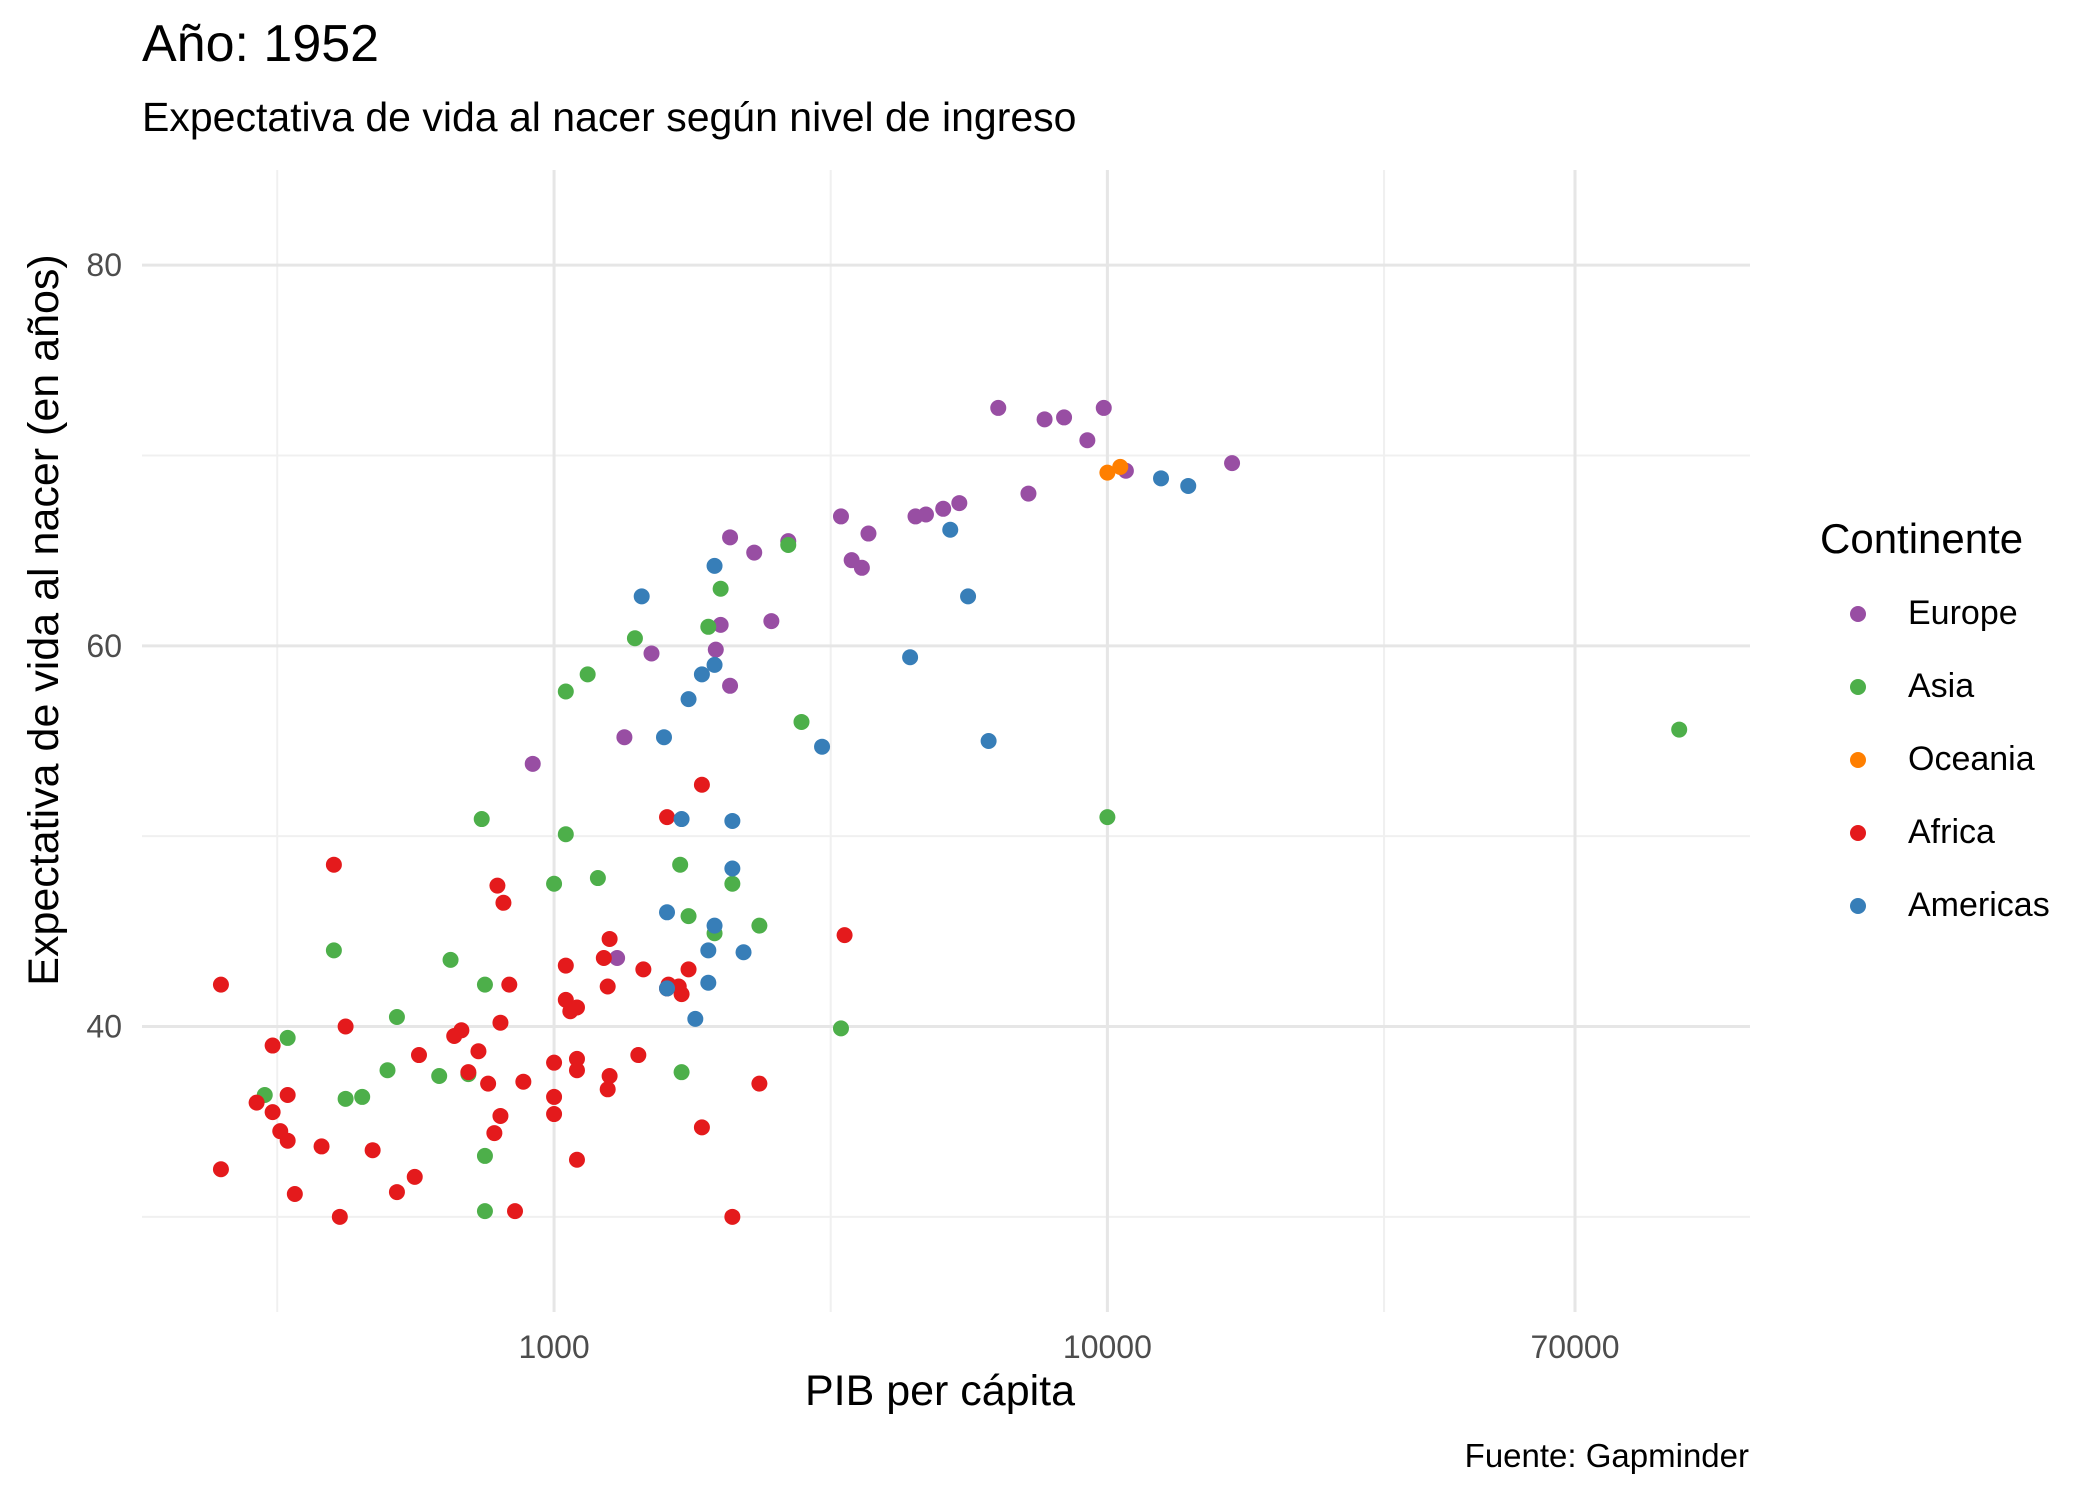 The image size is (2100, 1500). I want to click on legend-items: Europe Asia Oceania Africa Americas, so click(1935, 759).